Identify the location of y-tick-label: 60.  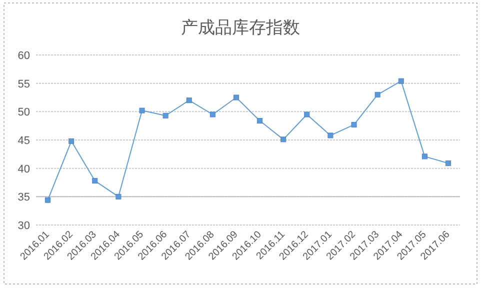
(24, 56).